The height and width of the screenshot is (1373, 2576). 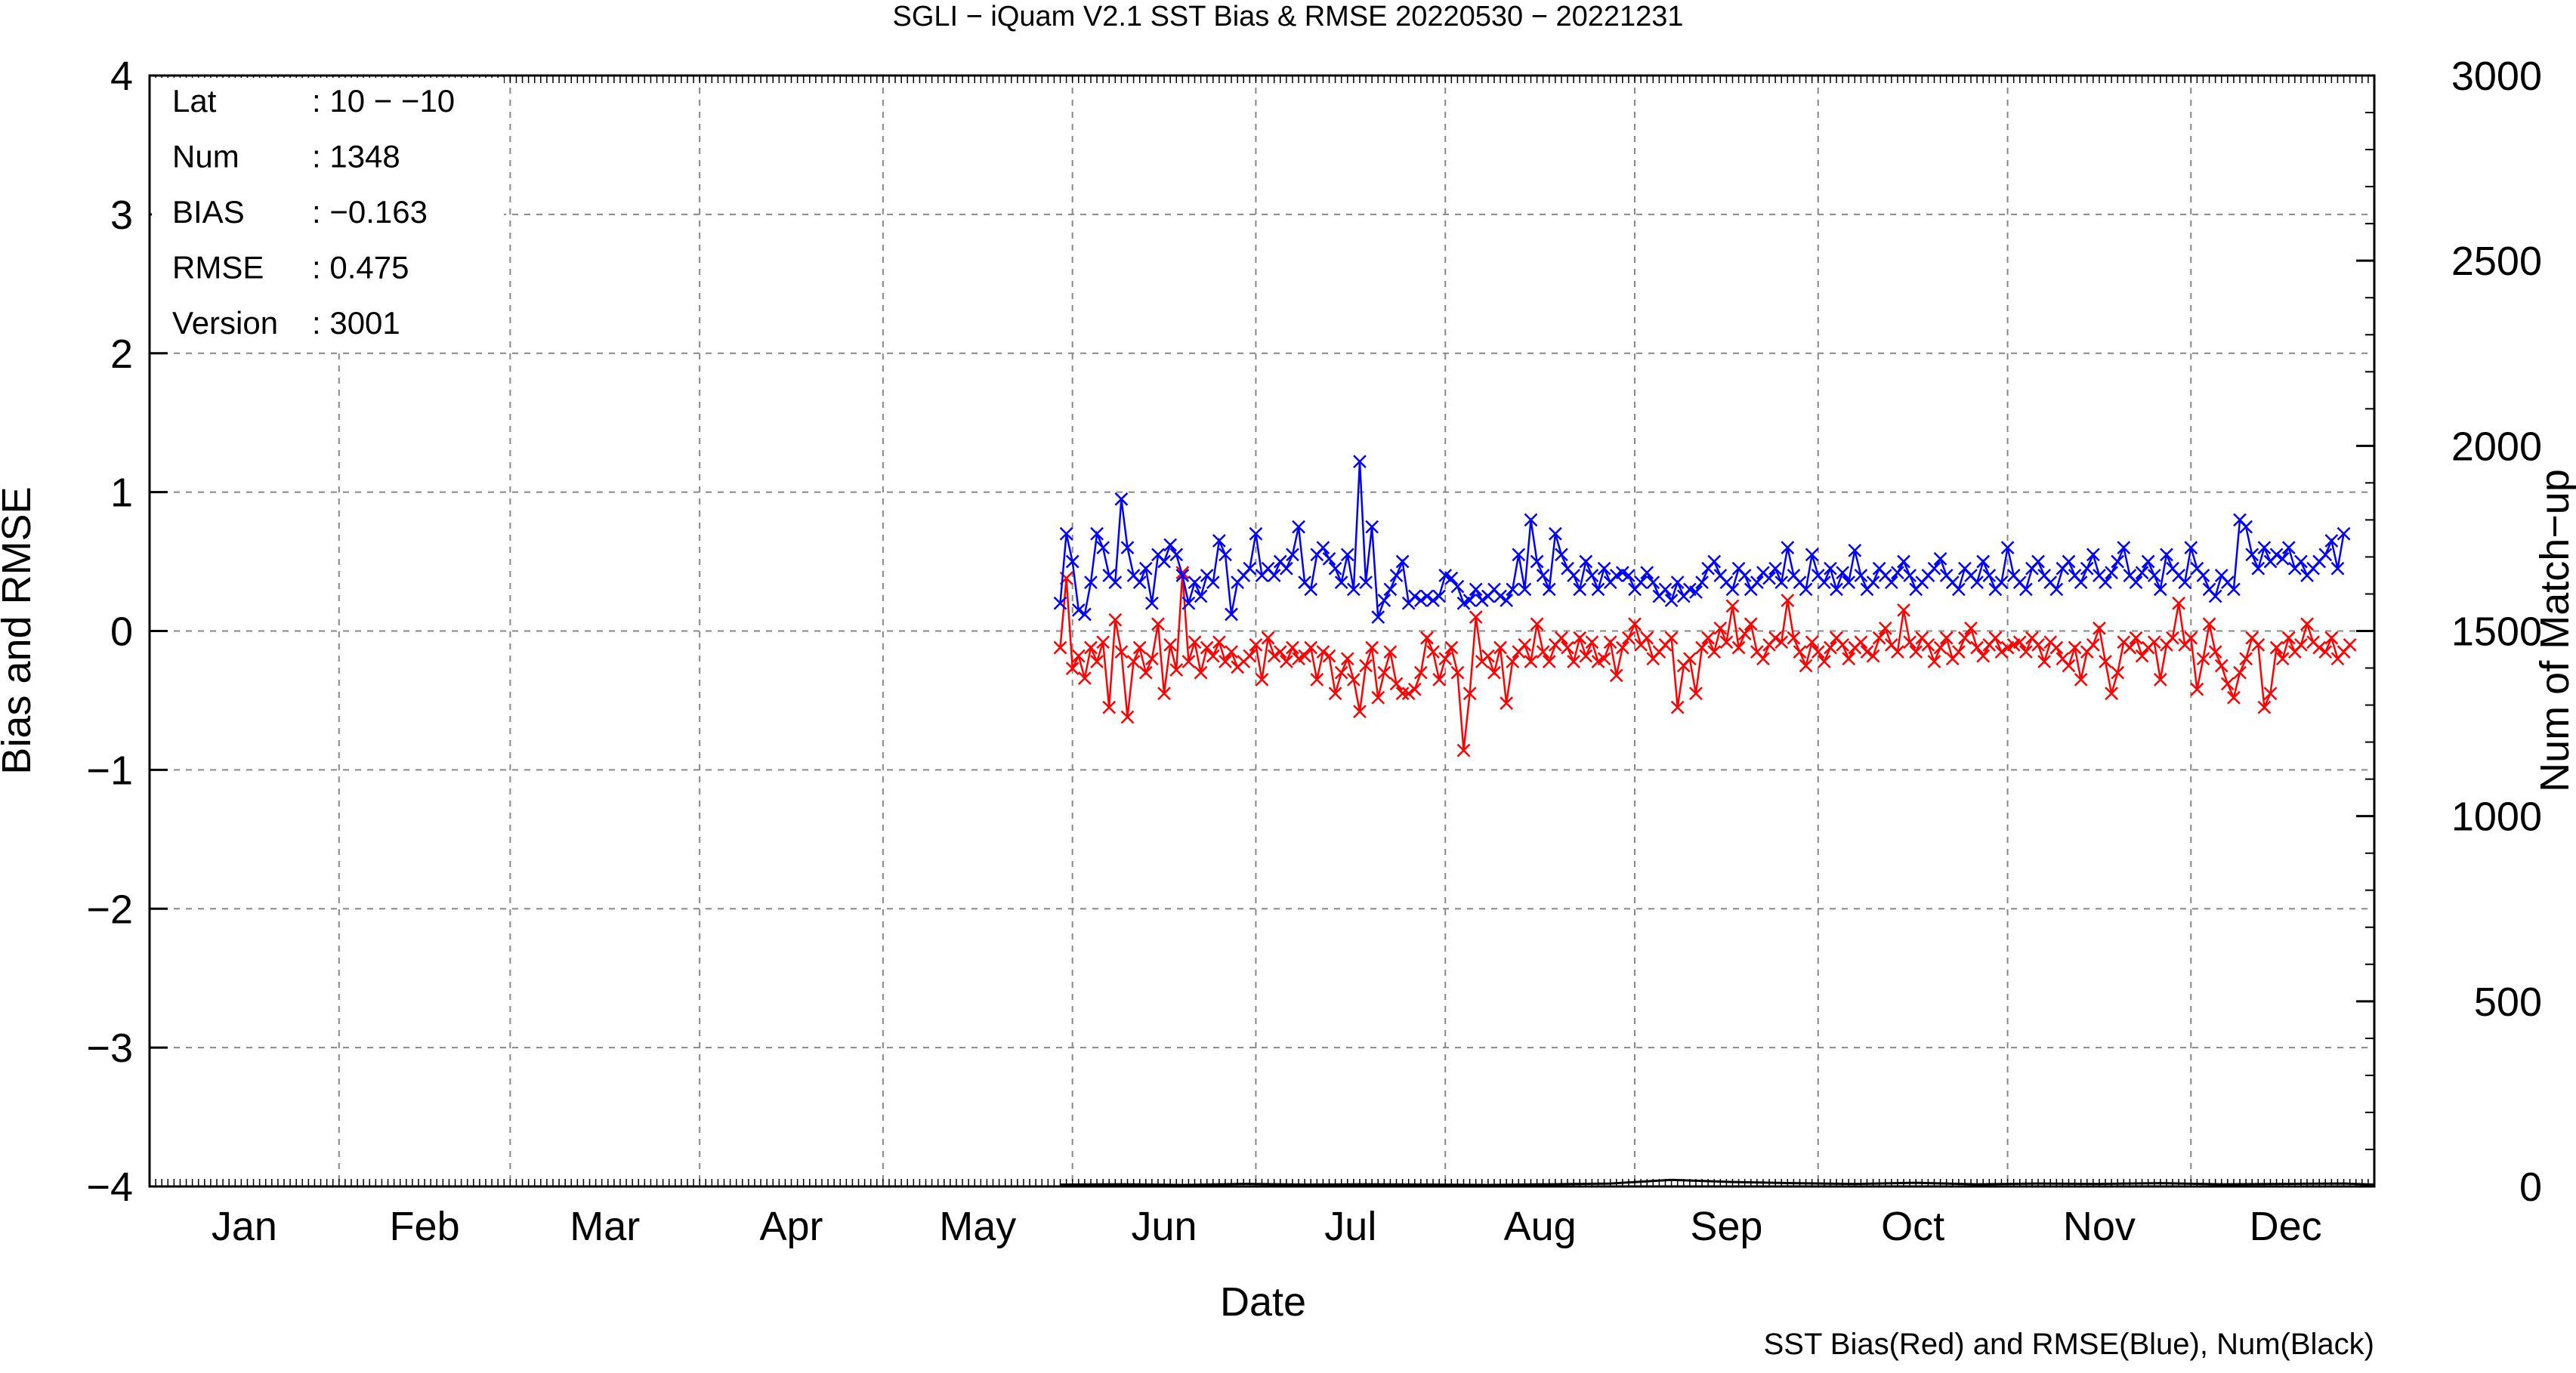 I want to click on series-line-num, so click(x=1717, y=1182).